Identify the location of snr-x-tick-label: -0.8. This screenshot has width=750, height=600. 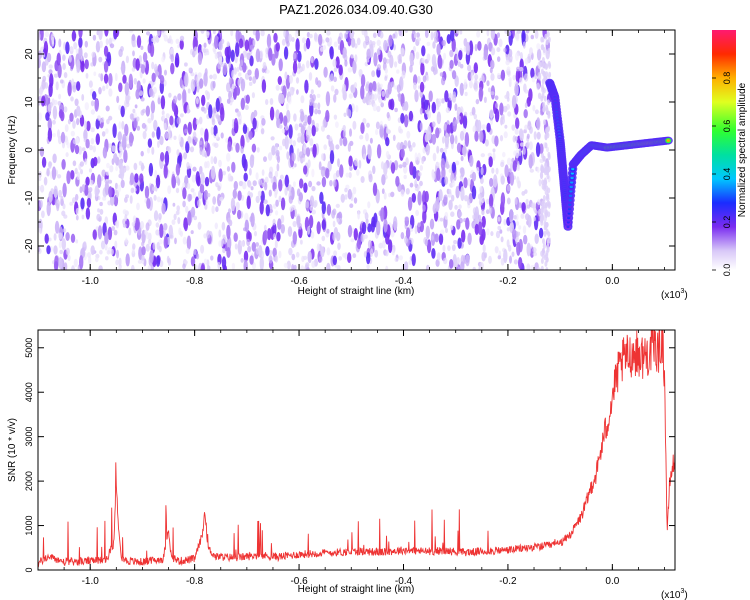
(195, 581).